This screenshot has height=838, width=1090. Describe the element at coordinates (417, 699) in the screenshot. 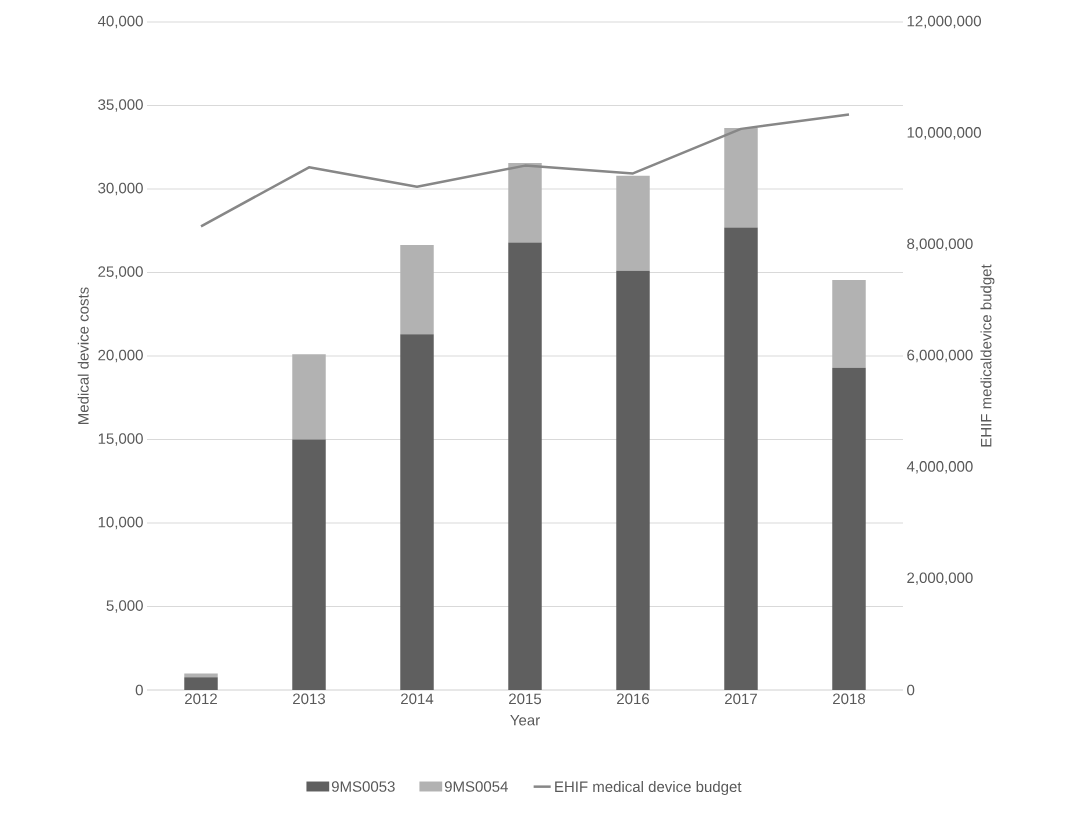

I see `x-tick-label: 2014` at that location.